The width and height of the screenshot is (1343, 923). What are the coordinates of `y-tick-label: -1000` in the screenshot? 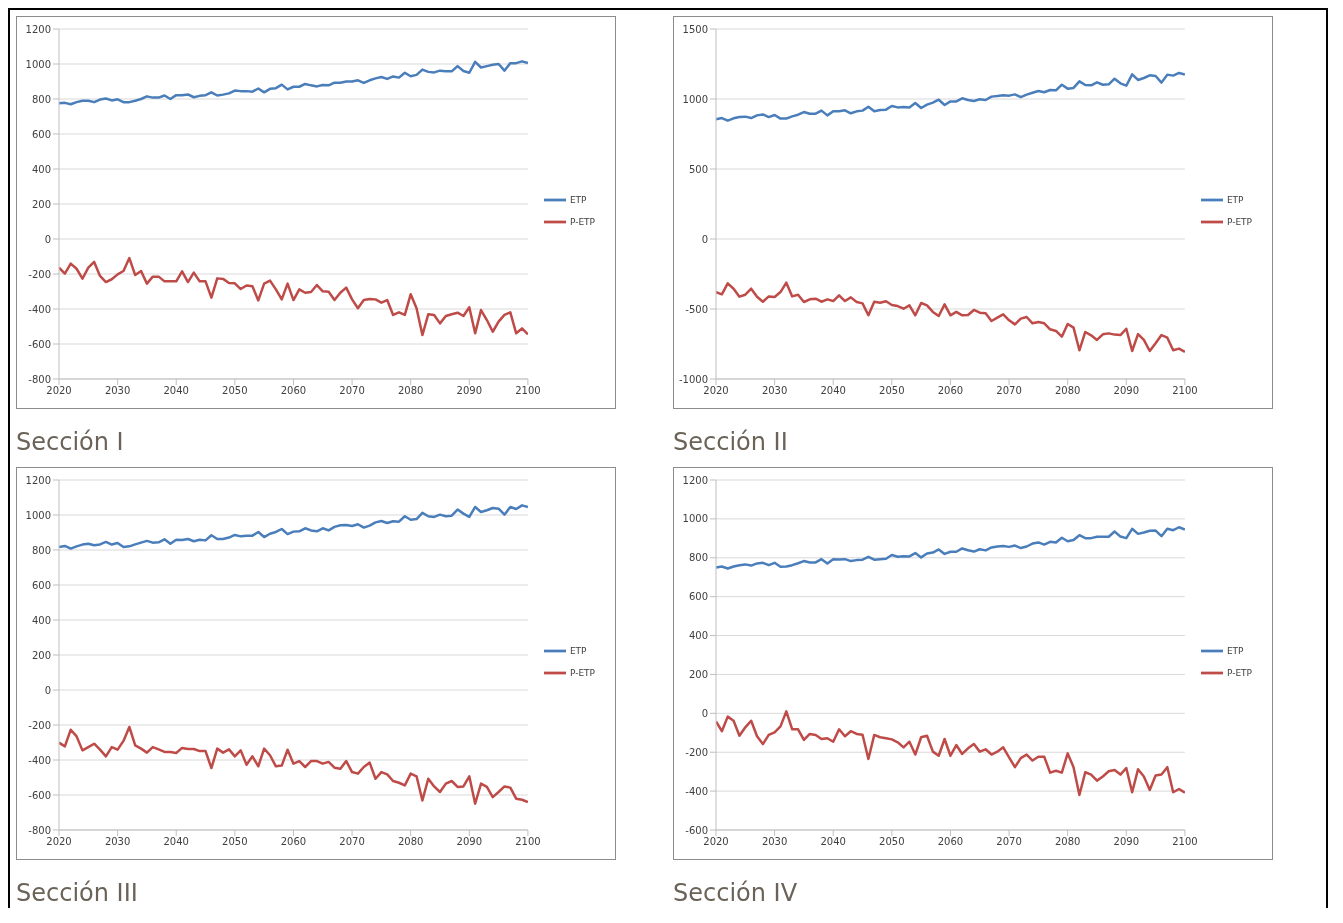 It's located at (693, 379).